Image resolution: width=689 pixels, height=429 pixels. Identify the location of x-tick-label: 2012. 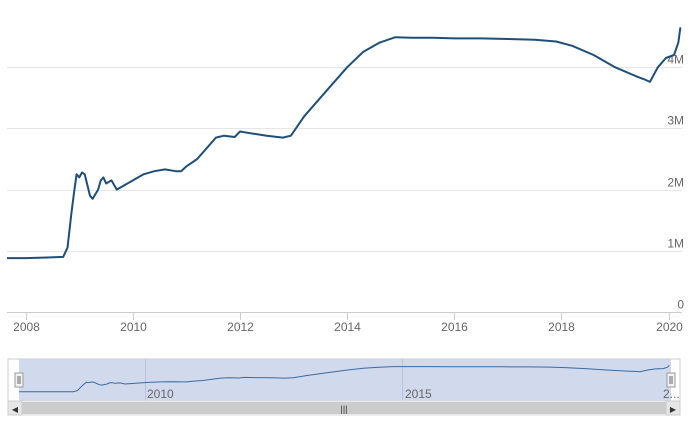
(240, 327).